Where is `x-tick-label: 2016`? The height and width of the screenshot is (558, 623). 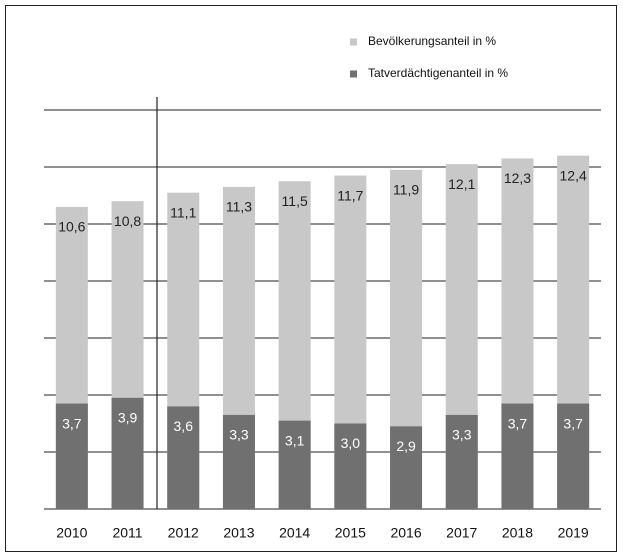 x-tick-label: 2016 is located at coordinates (405, 533).